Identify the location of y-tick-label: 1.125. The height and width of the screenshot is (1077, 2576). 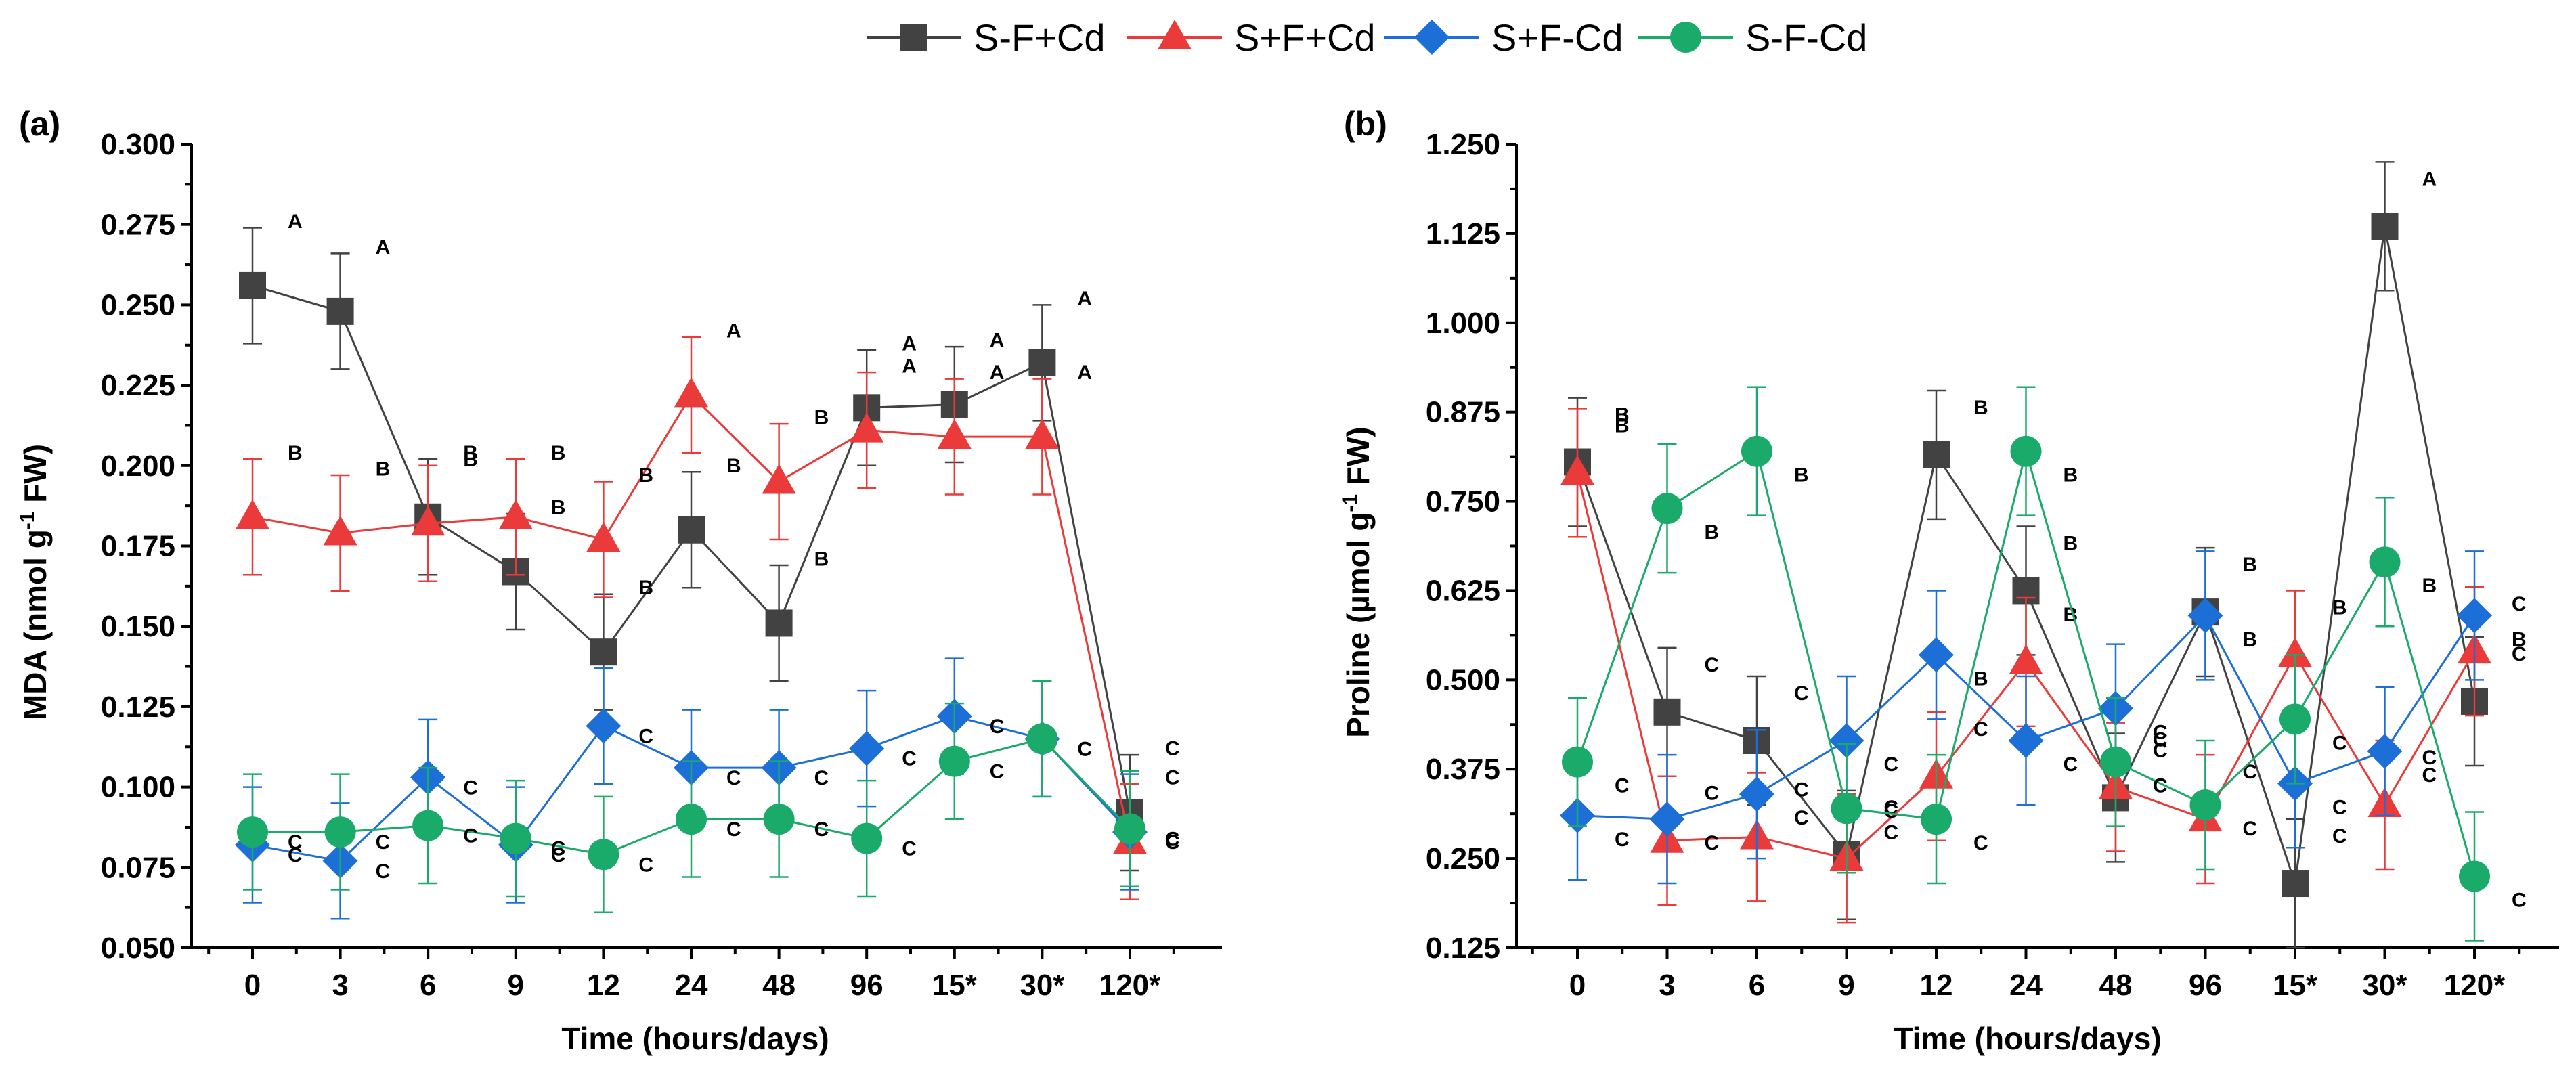
(1463, 233).